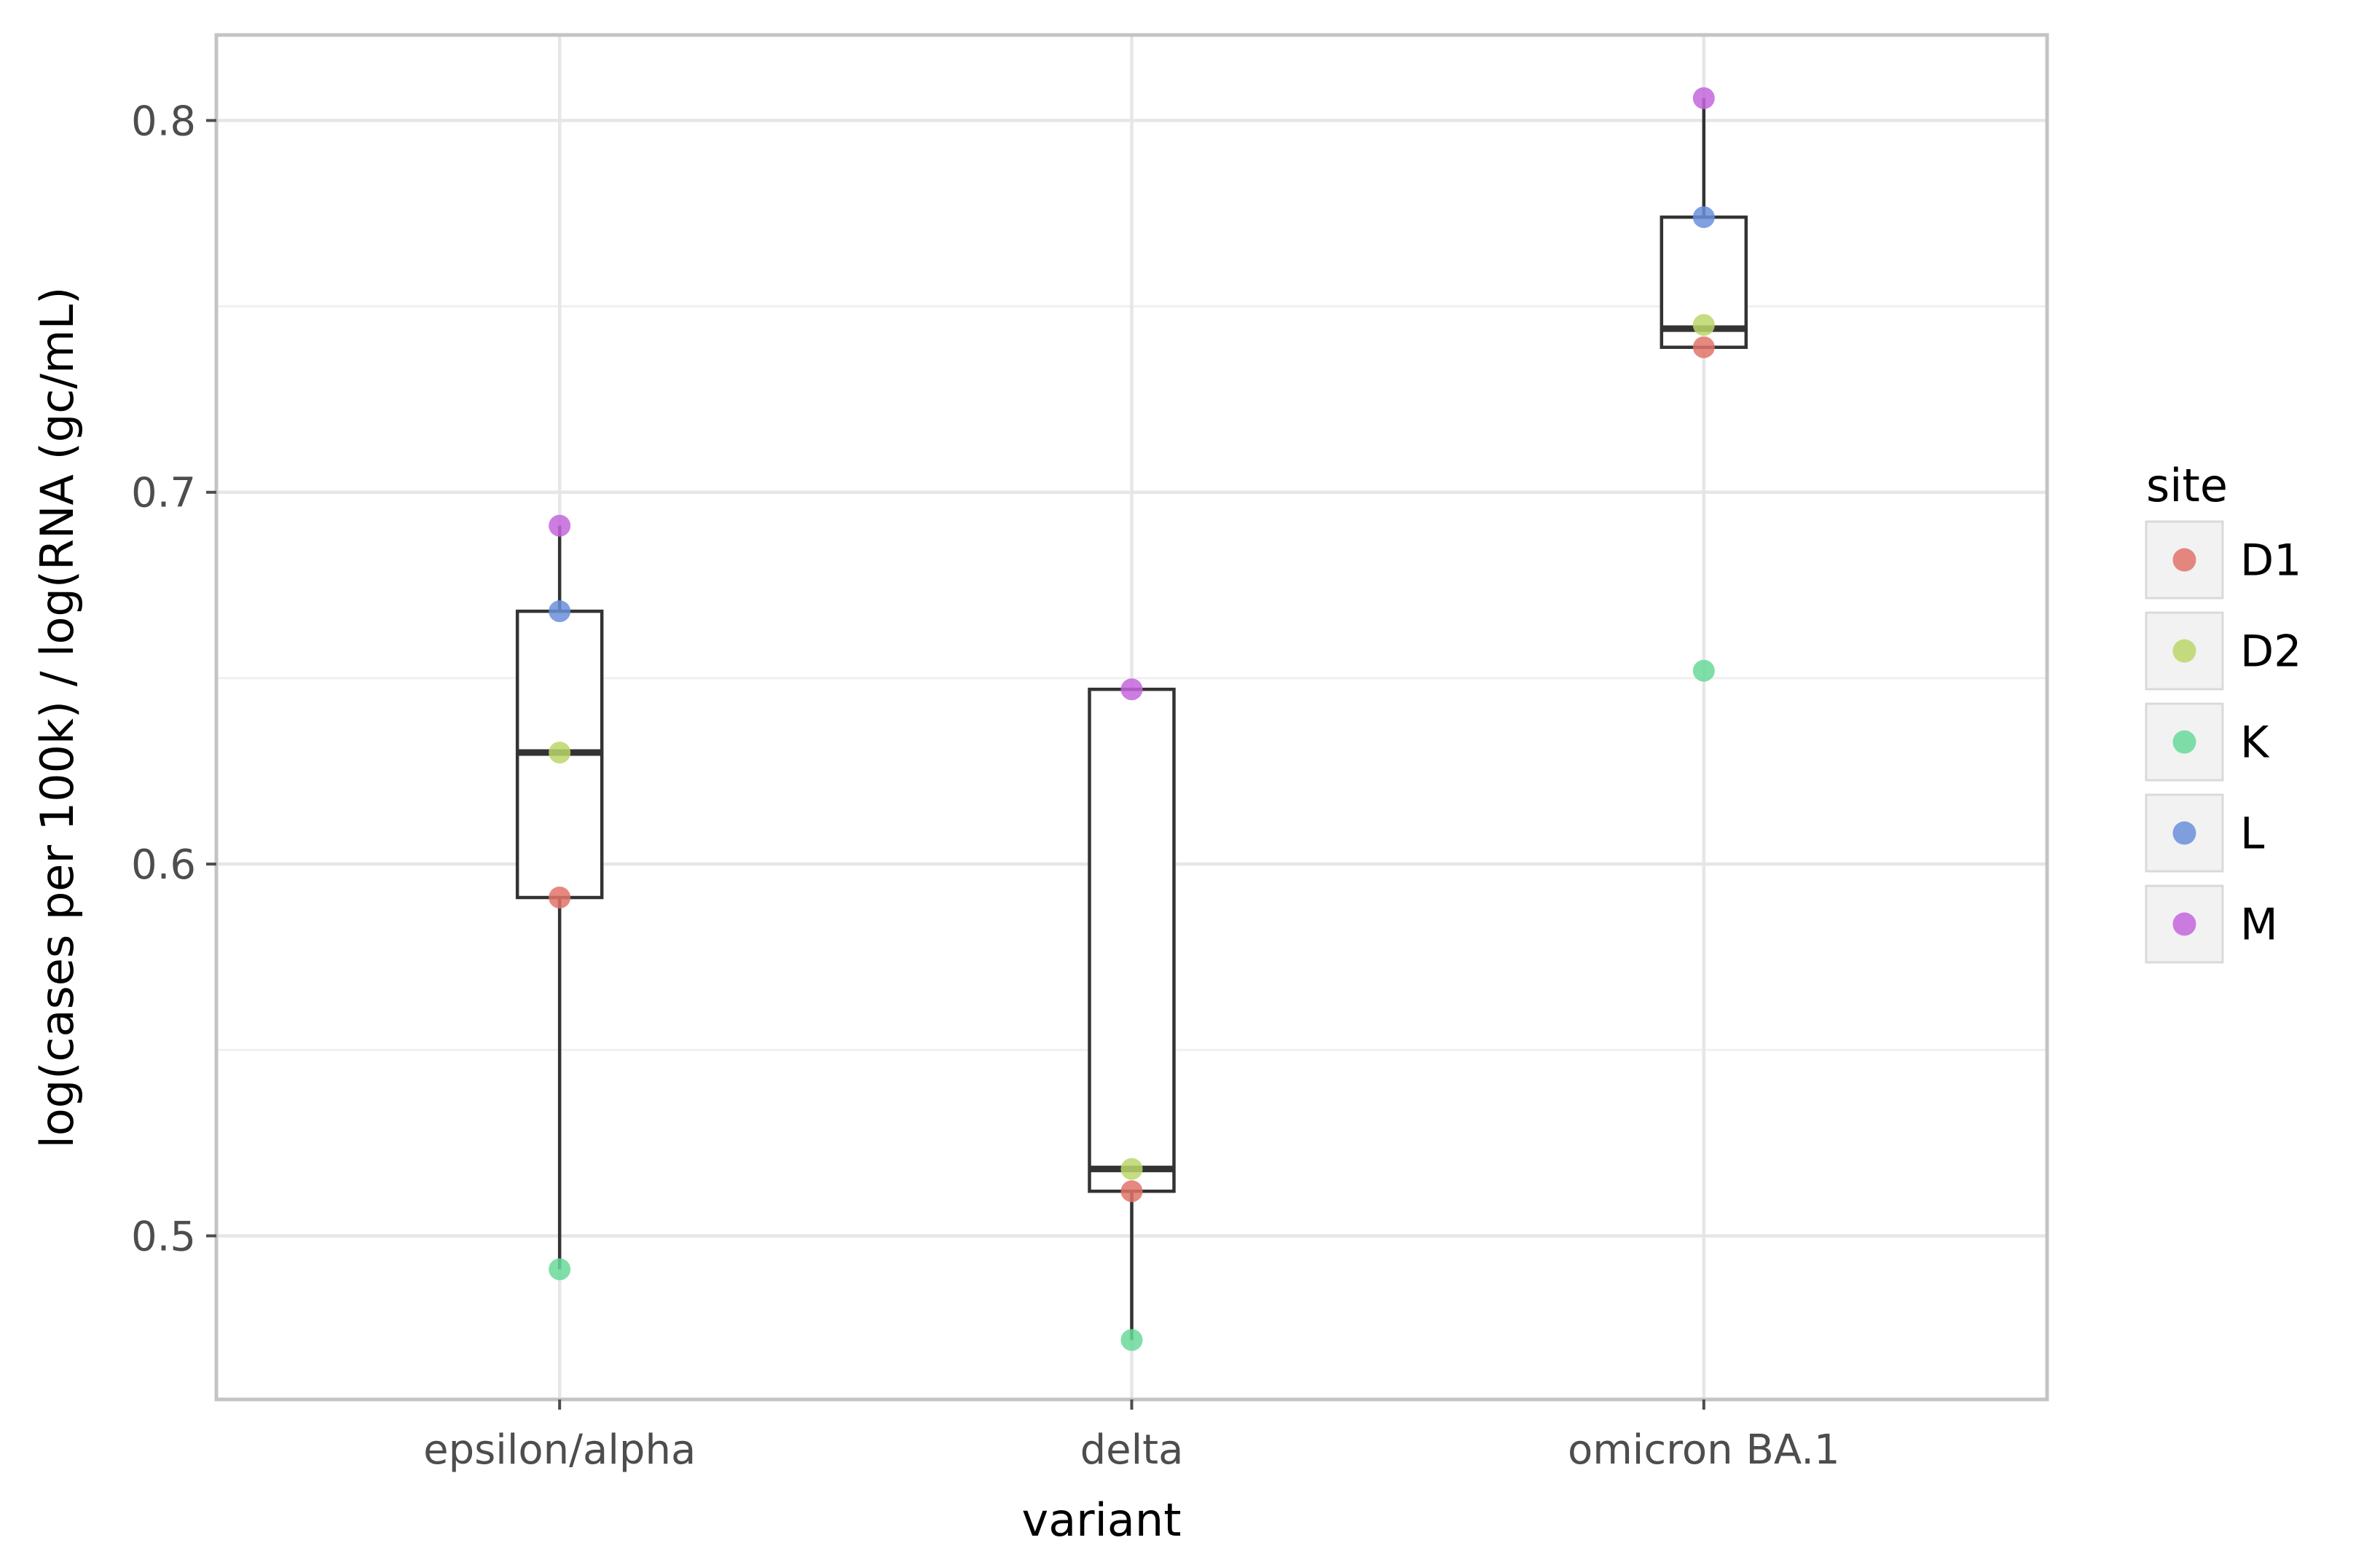 The image size is (2380, 1567). Describe the element at coordinates (2270, 652) in the screenshot. I see `legend-label: D2` at that location.